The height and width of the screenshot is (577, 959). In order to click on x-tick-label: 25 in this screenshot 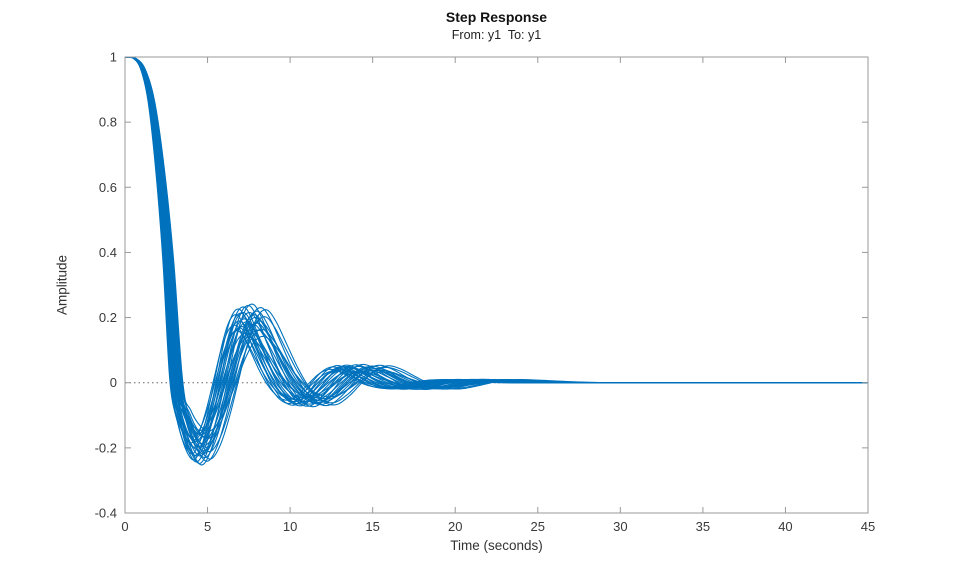, I will do `click(538, 526)`.